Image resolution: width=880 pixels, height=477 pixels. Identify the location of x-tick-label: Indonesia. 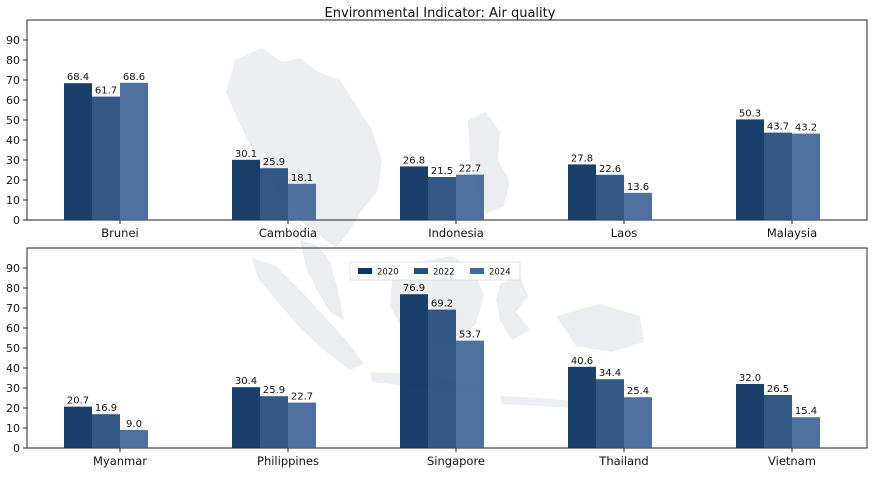
(456, 233).